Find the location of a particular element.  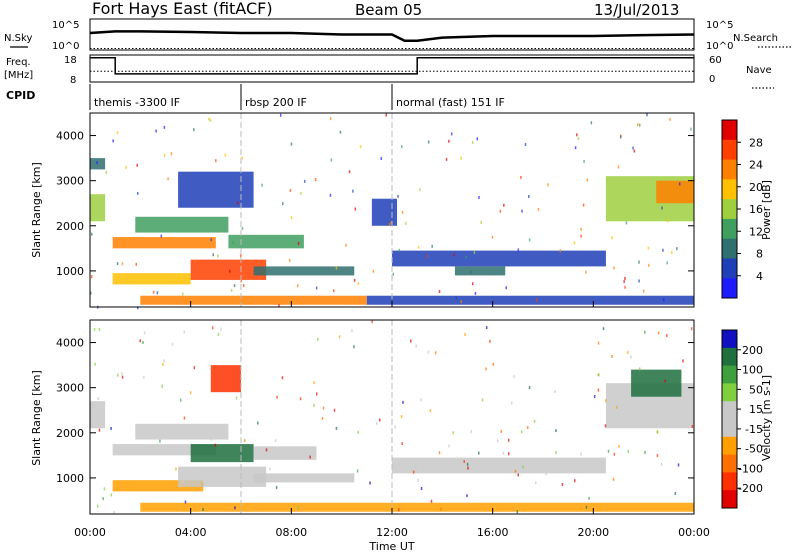

y-tick-label: 1000 is located at coordinates (70, 271).